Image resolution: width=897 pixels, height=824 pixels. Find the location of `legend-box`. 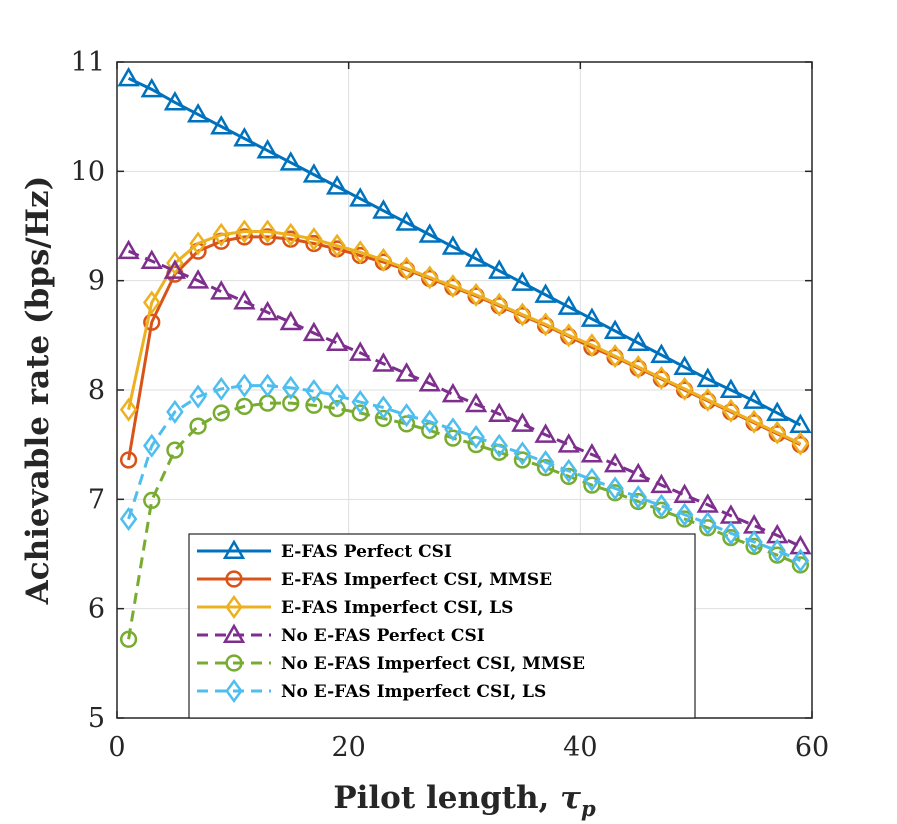

legend-box is located at coordinates (442, 626).